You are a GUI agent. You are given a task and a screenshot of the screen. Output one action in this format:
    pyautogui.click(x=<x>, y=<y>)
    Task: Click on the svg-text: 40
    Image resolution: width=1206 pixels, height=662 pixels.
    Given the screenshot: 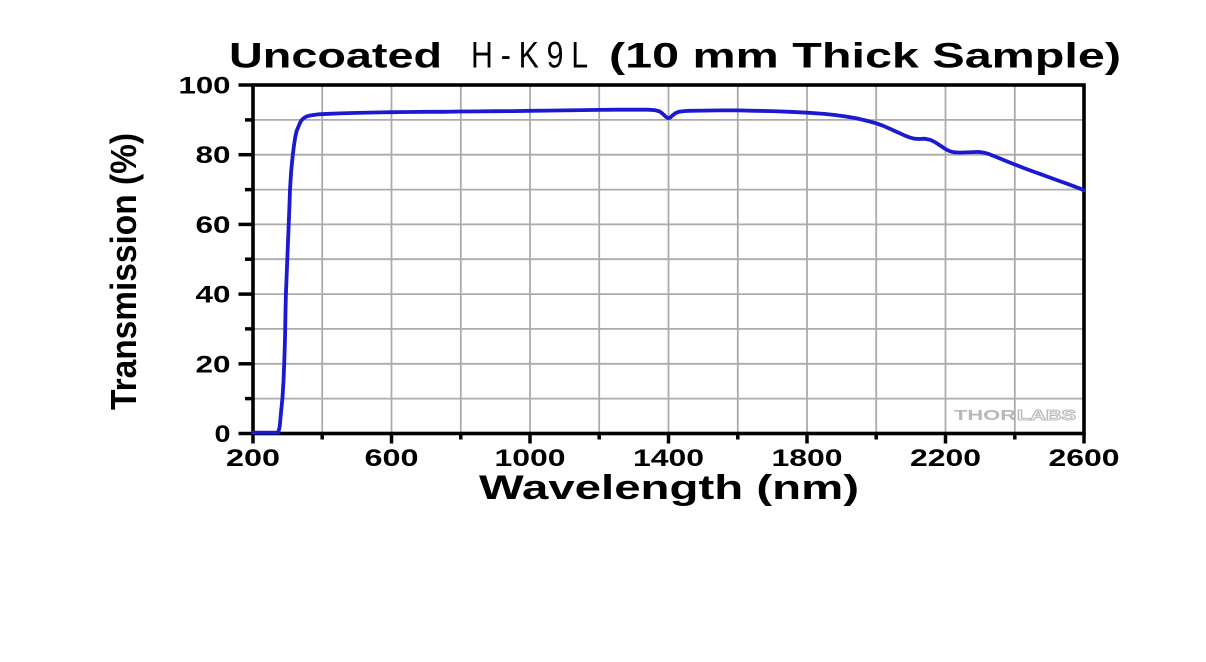 What is the action you would take?
    pyautogui.click(x=213, y=295)
    